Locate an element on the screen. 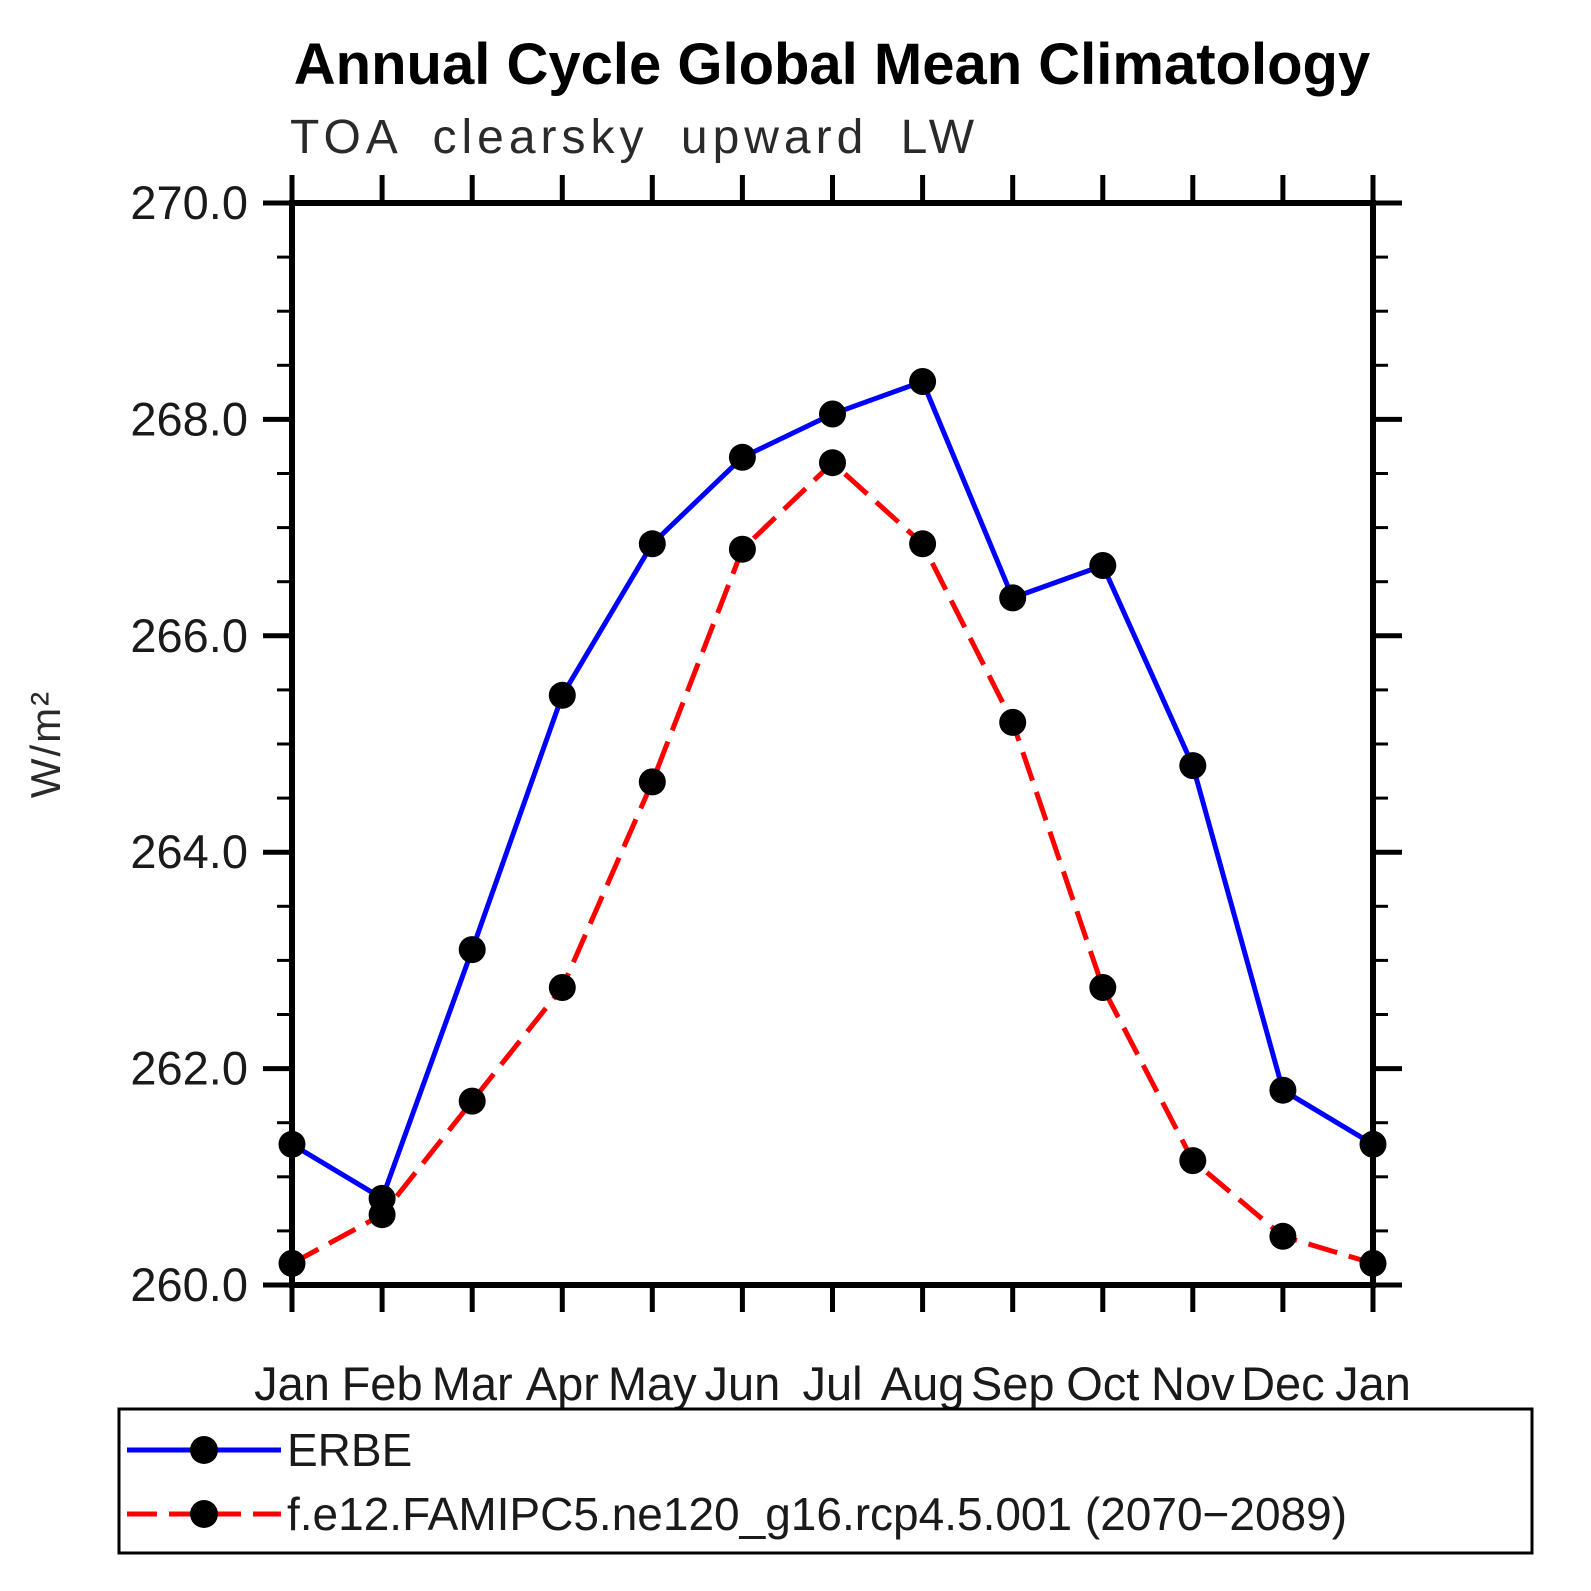  y-tick-label: 270.0 is located at coordinates (189, 202).